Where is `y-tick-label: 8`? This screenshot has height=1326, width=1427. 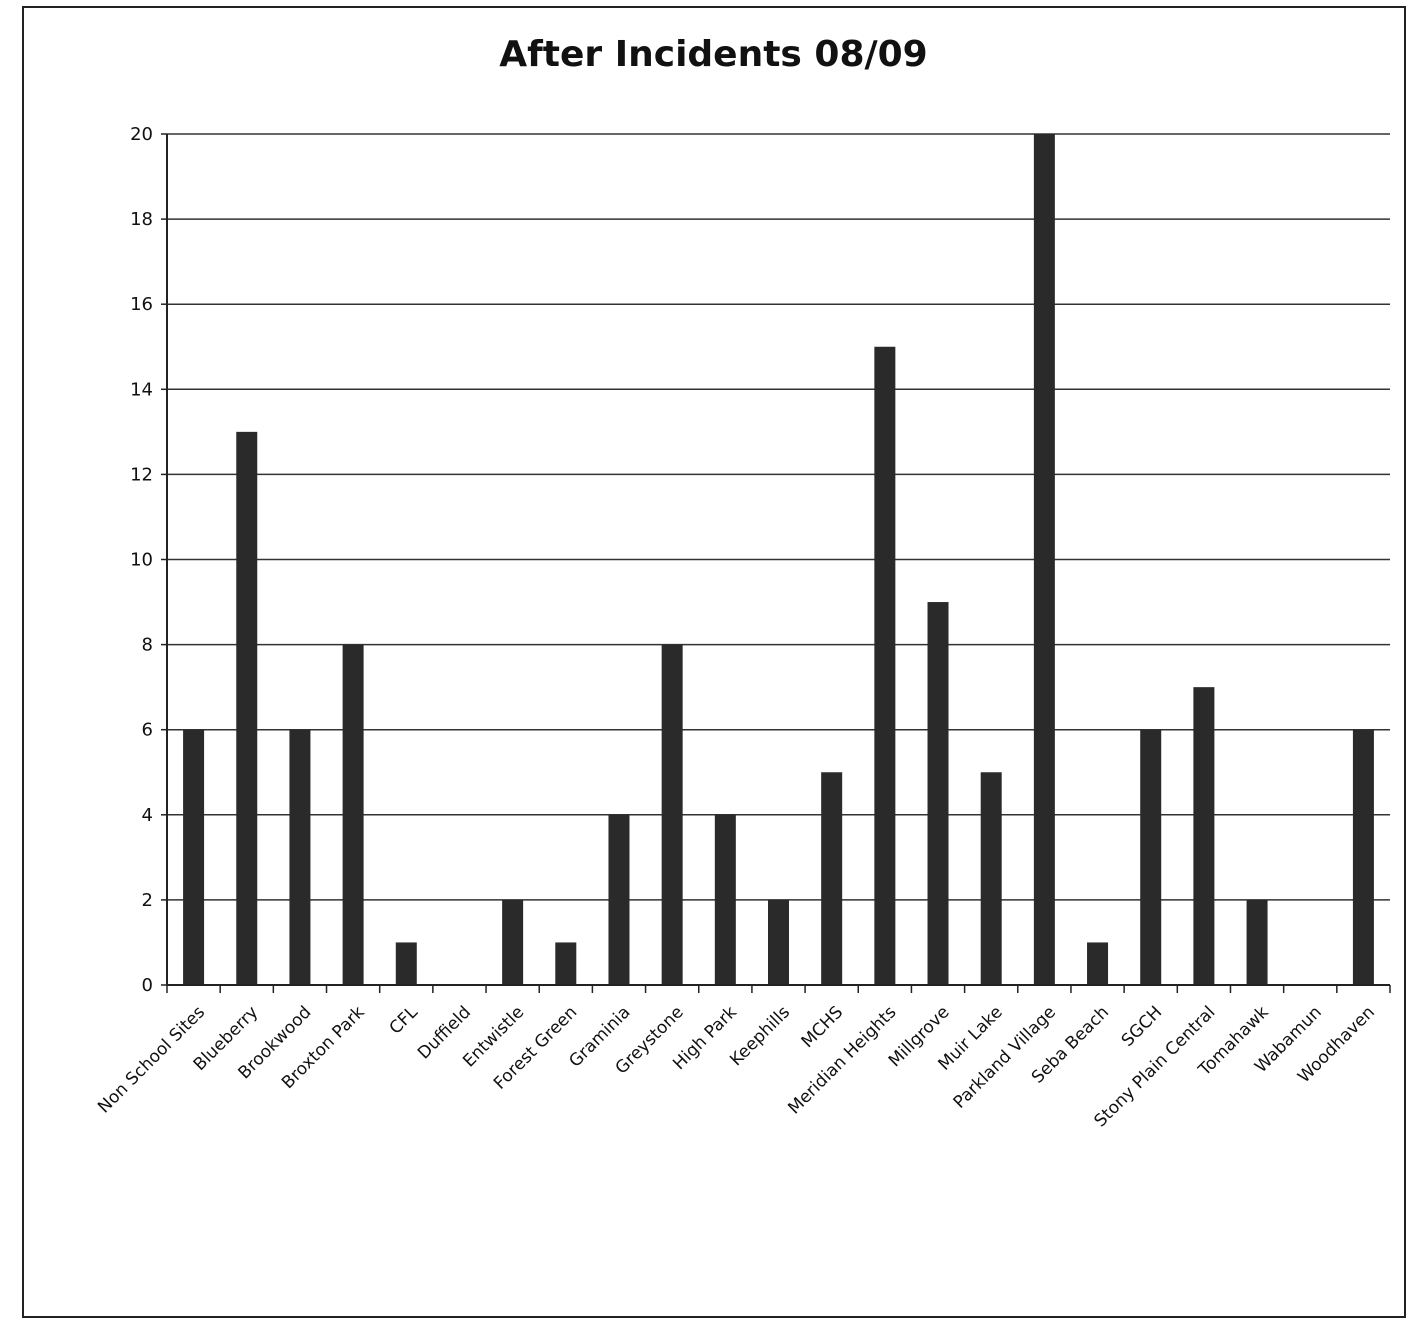 y-tick-label: 8 is located at coordinates (147, 645).